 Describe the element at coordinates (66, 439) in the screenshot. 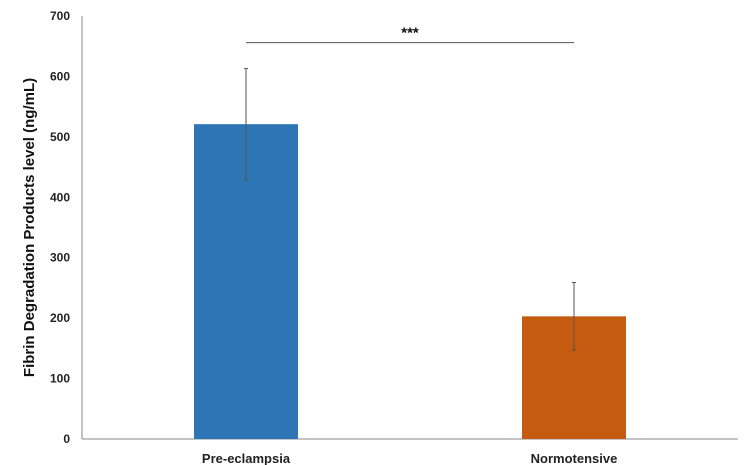

I see `y-tick-label: 0` at that location.